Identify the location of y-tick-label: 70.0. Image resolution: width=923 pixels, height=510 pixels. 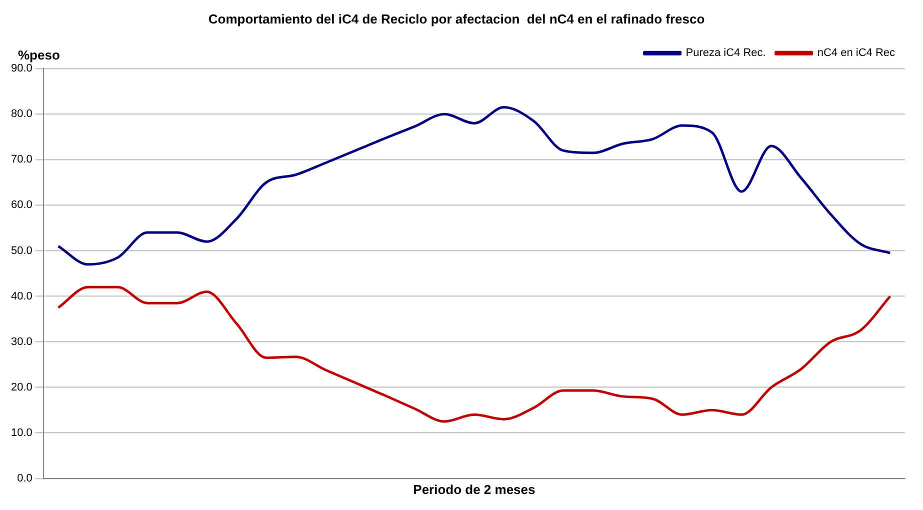
(21, 160).